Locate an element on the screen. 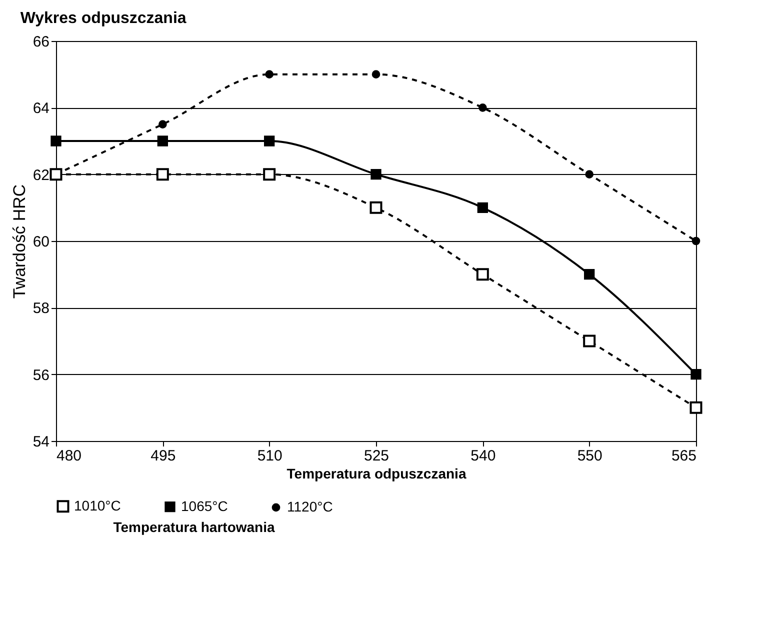 This screenshot has width=757, height=633. legend-label: 1010°C is located at coordinates (97, 505).